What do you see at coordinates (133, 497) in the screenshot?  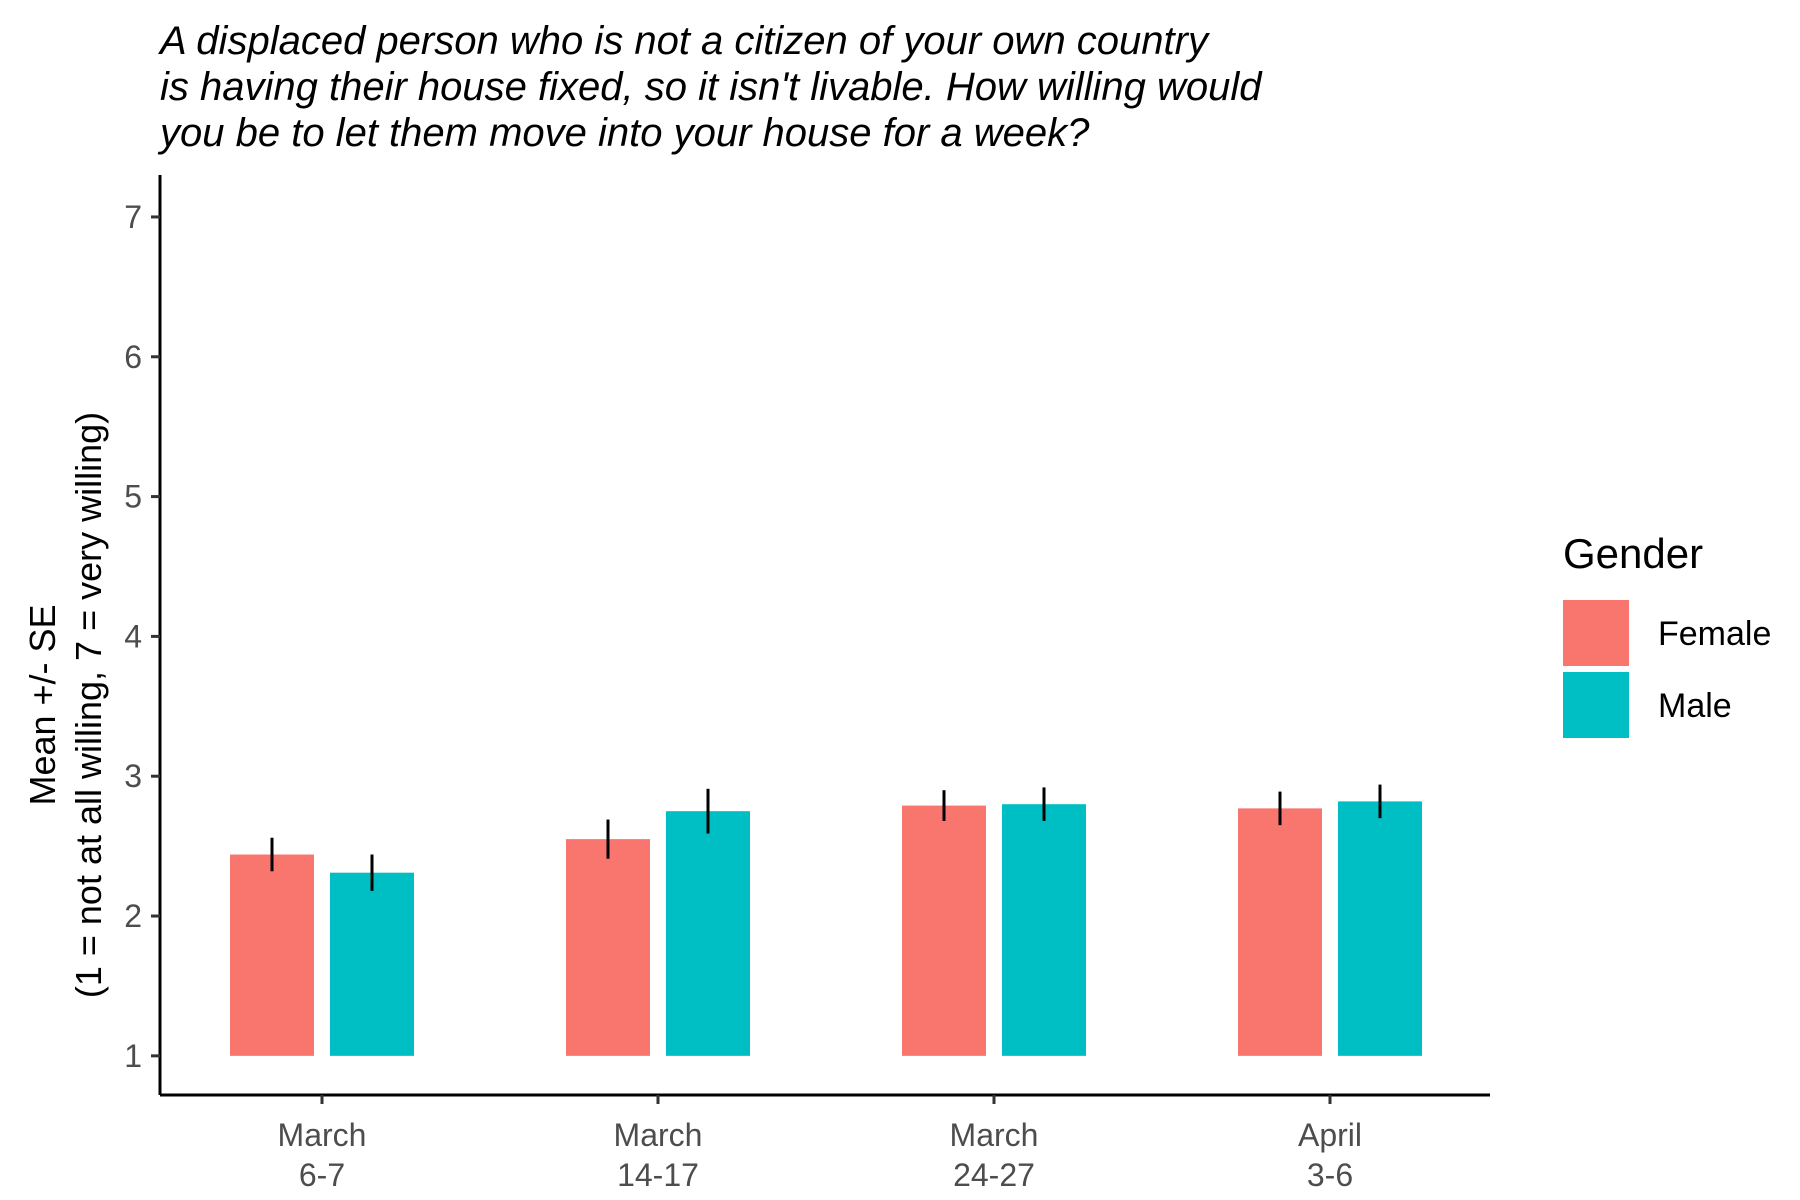 I see `y-tick-label: 5` at bounding box center [133, 497].